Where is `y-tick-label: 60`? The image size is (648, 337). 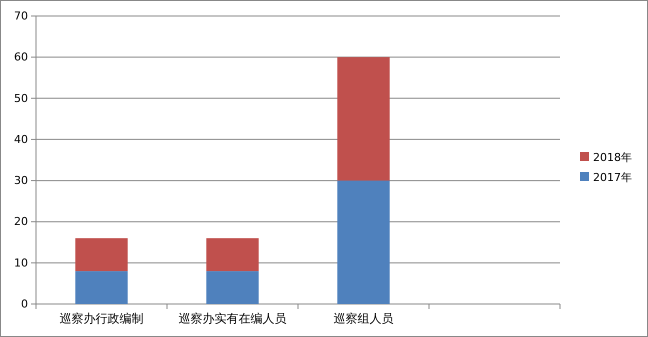
y-tick-label: 60 is located at coordinates (21, 57).